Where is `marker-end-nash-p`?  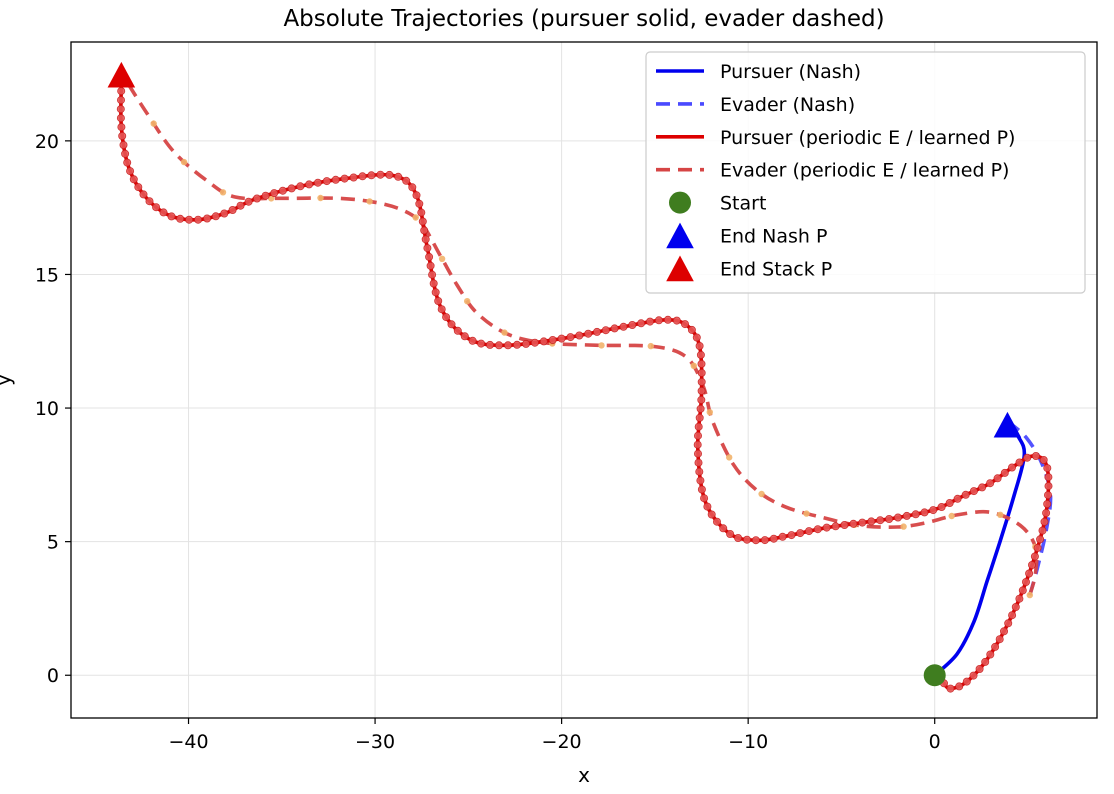
marker-end-nash-p is located at coordinates (1007, 424).